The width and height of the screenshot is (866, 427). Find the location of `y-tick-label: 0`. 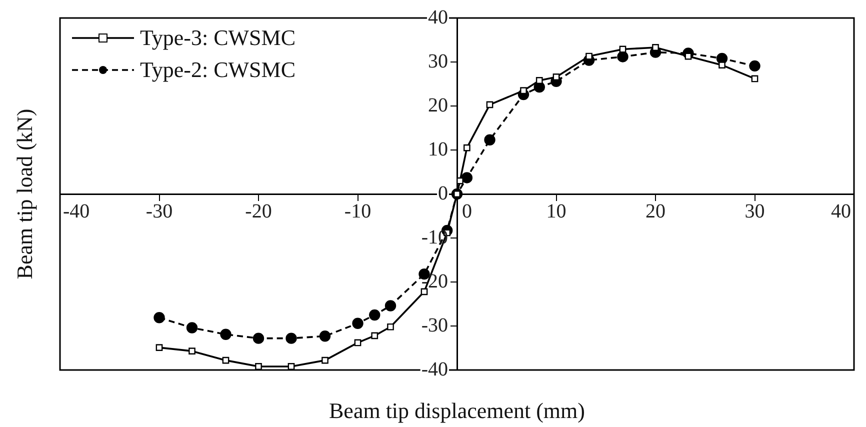

y-tick-label: 0 is located at coordinates (443, 193).